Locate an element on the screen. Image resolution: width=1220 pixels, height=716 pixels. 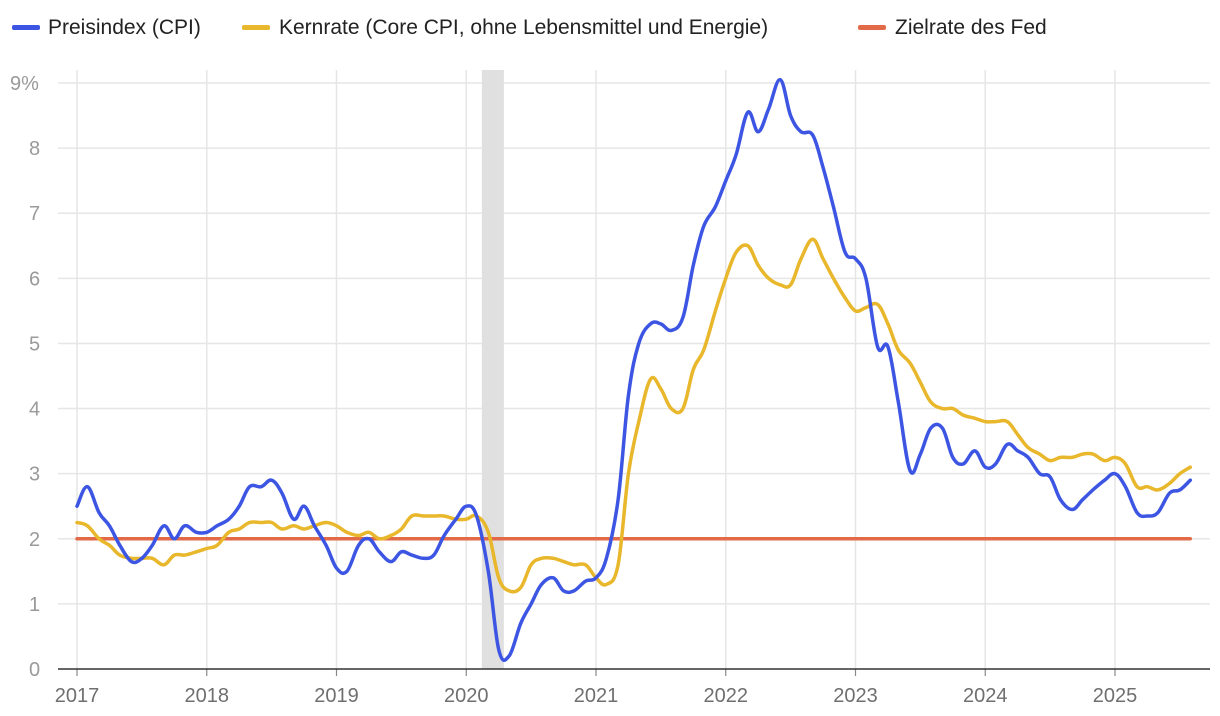
x-tick-labels: 2017 2018 2019 2020 2021 2022 2023 2024 2025 is located at coordinates (596, 696).